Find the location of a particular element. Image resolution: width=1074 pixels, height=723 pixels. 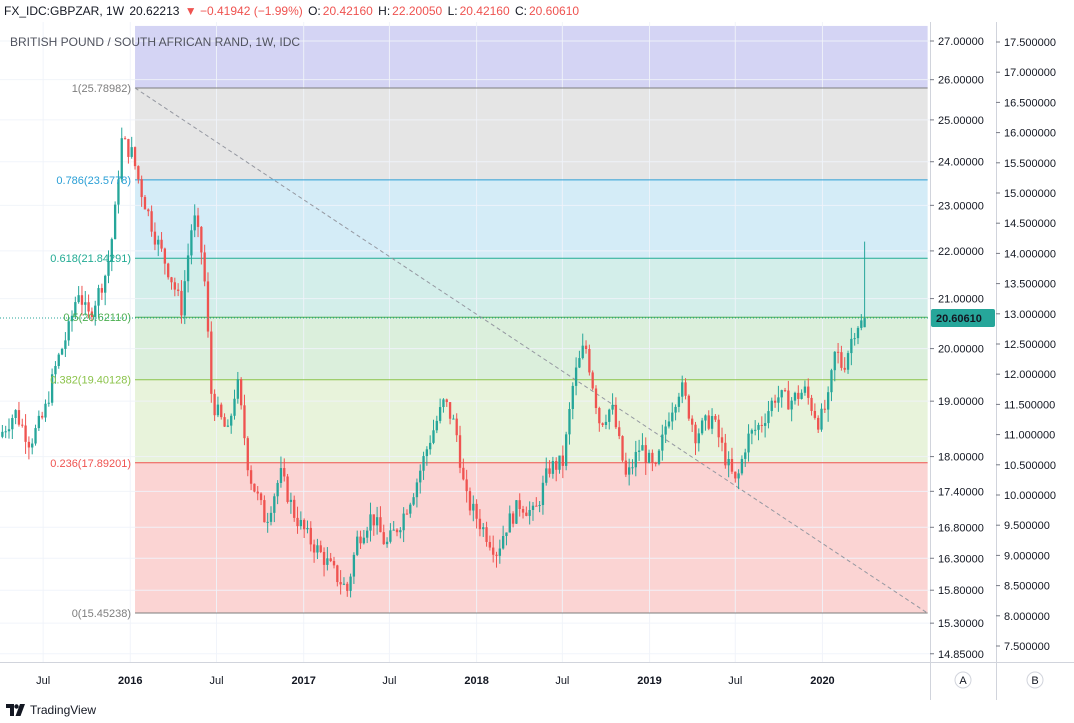

scale-button-a: A is located at coordinates (963, 680).